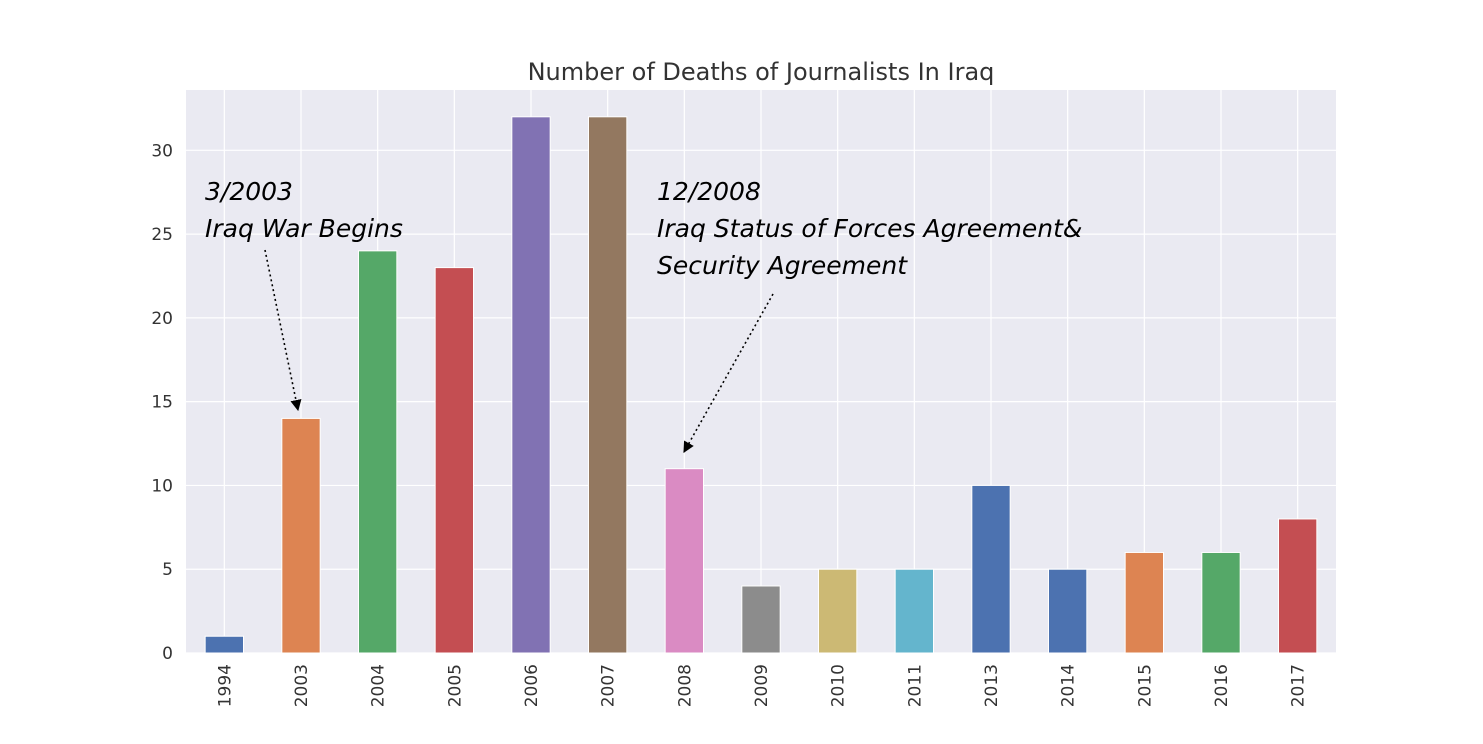 The width and height of the screenshot is (1483, 744). Describe the element at coordinates (302, 685) in the screenshot. I see `x-tick-label: 2003` at that location.